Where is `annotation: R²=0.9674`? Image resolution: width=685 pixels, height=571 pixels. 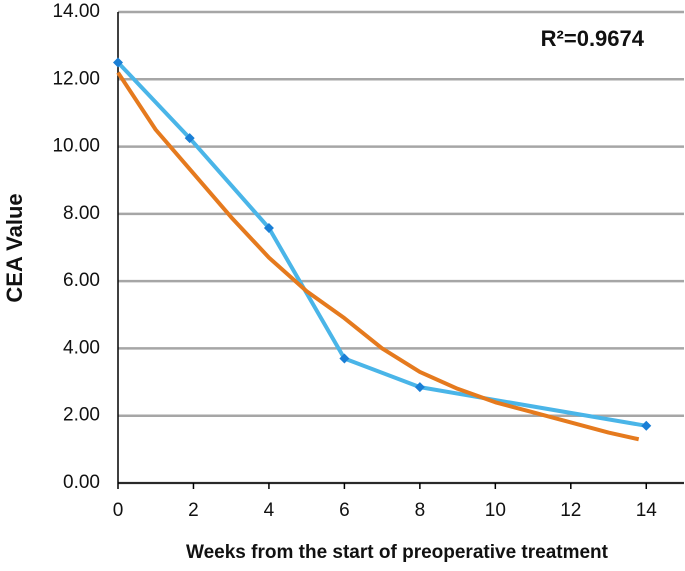 annotation: R²=0.9674 is located at coordinates (593, 38).